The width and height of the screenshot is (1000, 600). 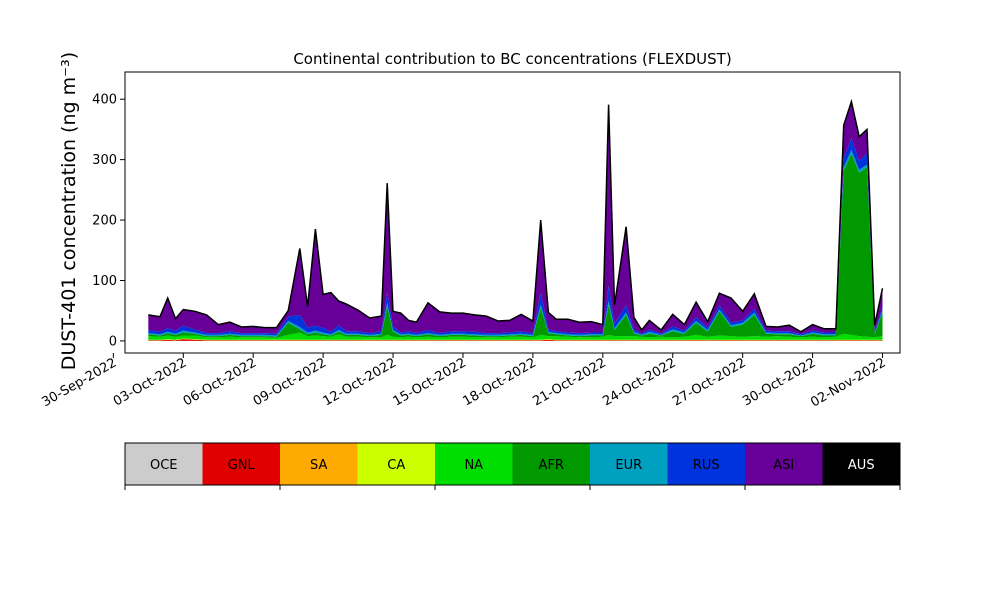 I want to click on area-series-gnl, so click(x=515, y=340).